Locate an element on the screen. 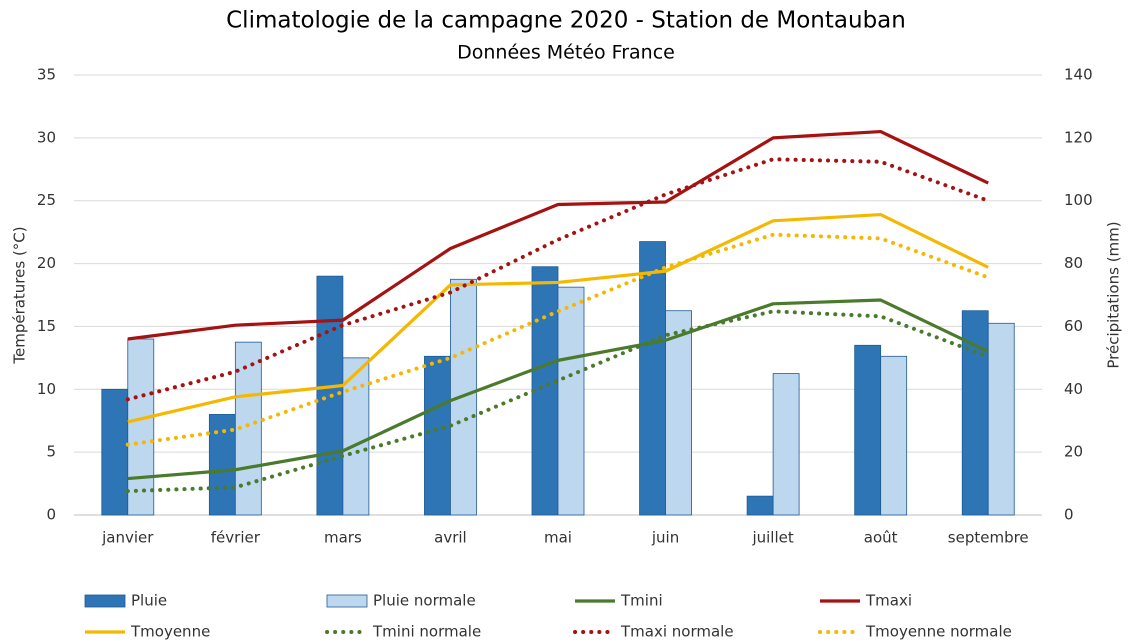 The height and width of the screenshot is (641, 1135). y-axis-label: Températures (°C) is located at coordinates (20, 295).